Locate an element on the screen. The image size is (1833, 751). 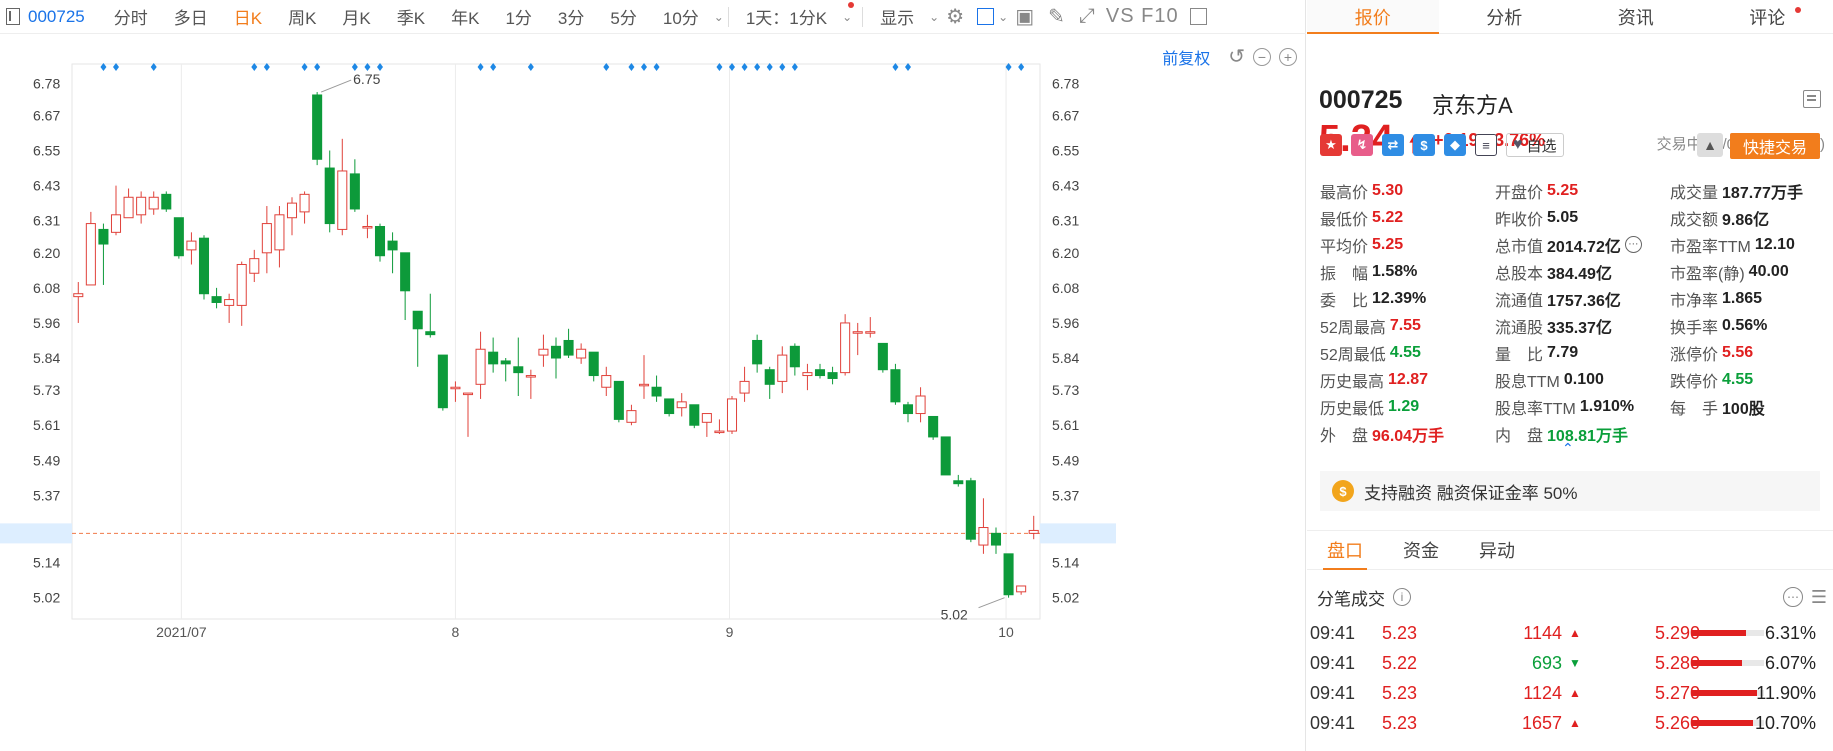
hk-connect-icon: ↯ is located at coordinates (1362, 145).